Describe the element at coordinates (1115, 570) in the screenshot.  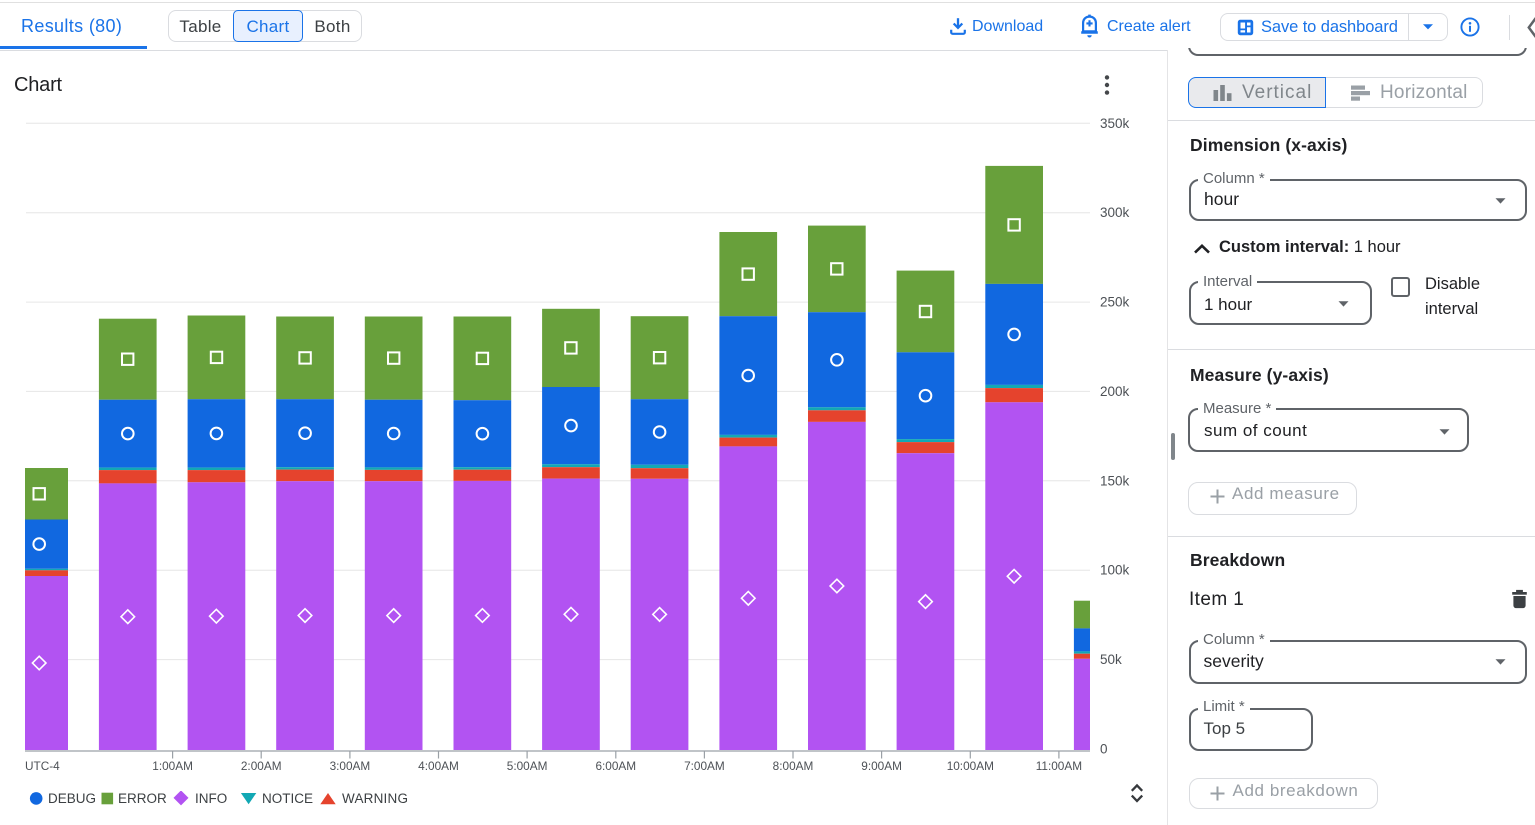
I see `svg-text: 100k` at that location.